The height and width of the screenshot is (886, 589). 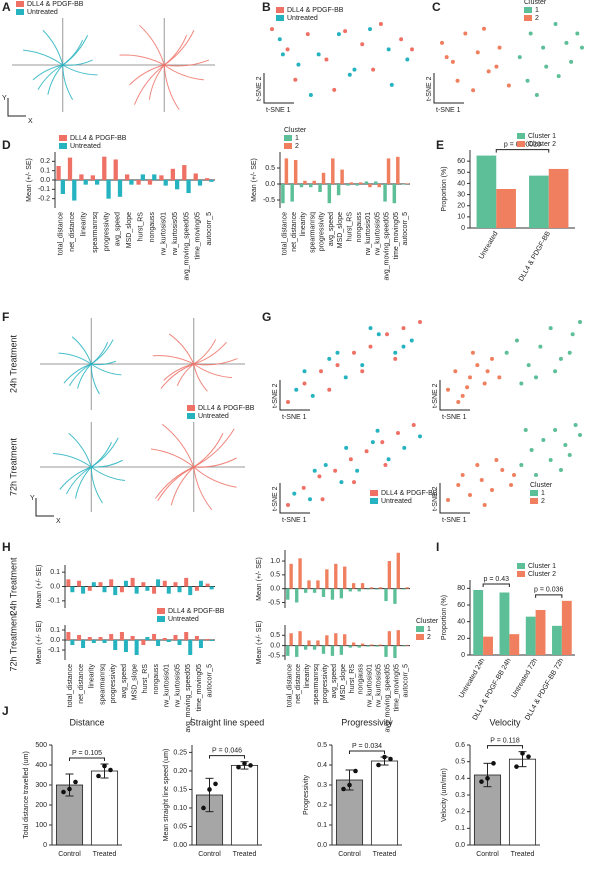 I want to click on x-tick-label: Untreated, so click(x=488, y=245).